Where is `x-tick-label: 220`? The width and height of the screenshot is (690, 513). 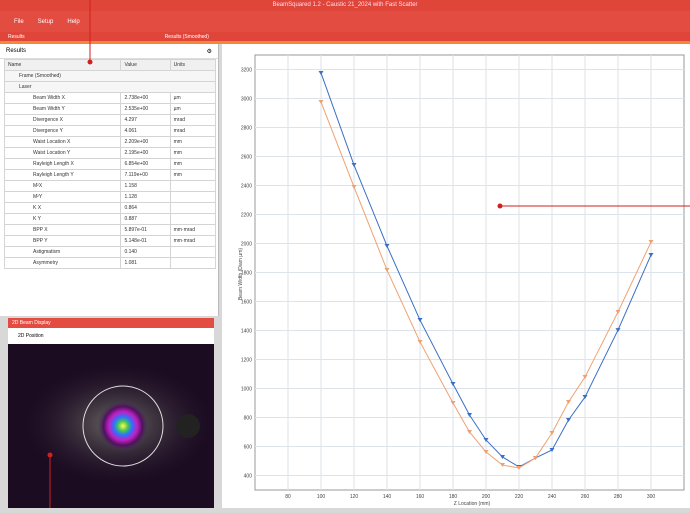 x-tick-label: 220 is located at coordinates (519, 497).